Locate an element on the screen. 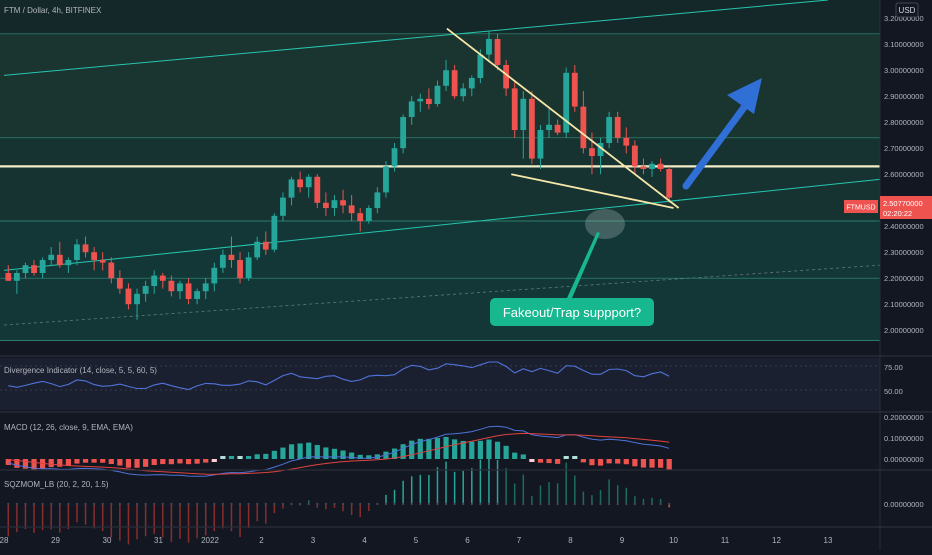 The image size is (932, 555). time-tick-label: 8 is located at coordinates (570, 540).